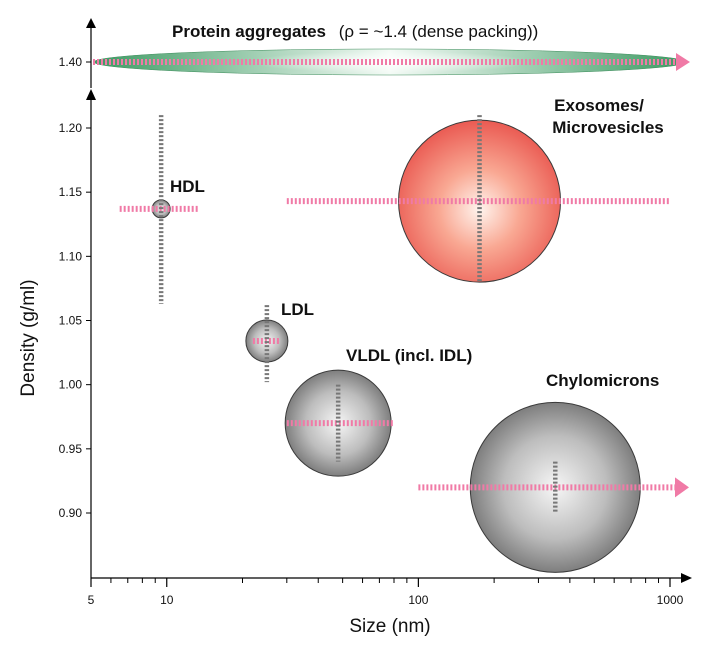  What do you see at coordinates (71, 62) in the screenshot?
I see `density-1-40-label: 1.40` at bounding box center [71, 62].